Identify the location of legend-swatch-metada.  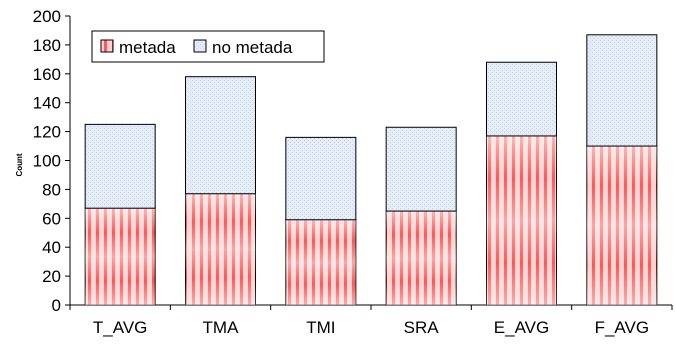
(107, 46).